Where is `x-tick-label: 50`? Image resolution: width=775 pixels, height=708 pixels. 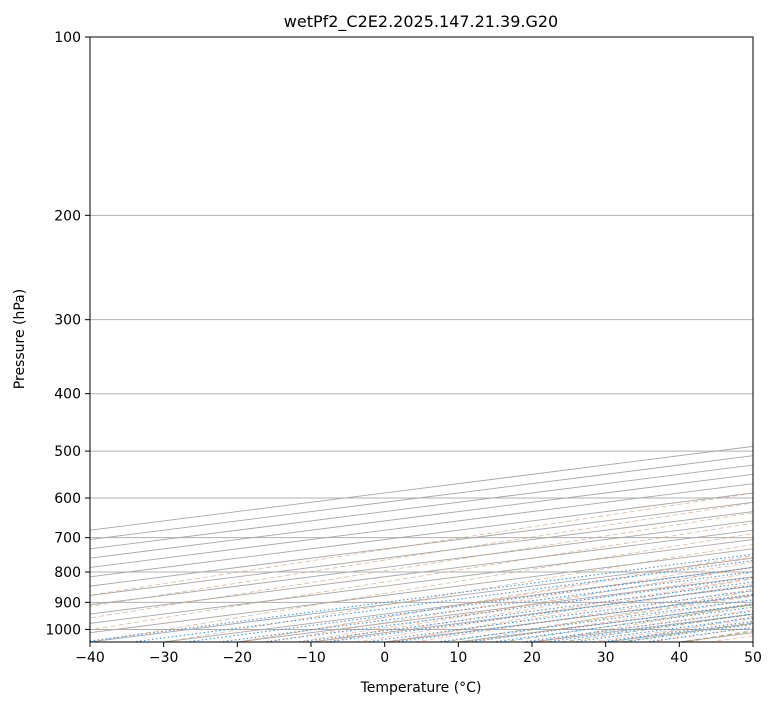 x-tick-label: 50 is located at coordinates (753, 658).